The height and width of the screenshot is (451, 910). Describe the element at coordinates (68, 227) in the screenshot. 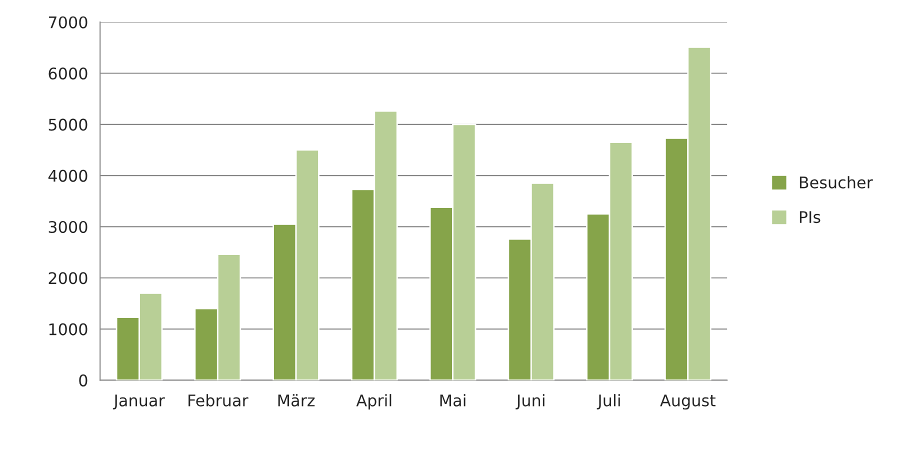

I see `y-tick-label: 3000` at that location.